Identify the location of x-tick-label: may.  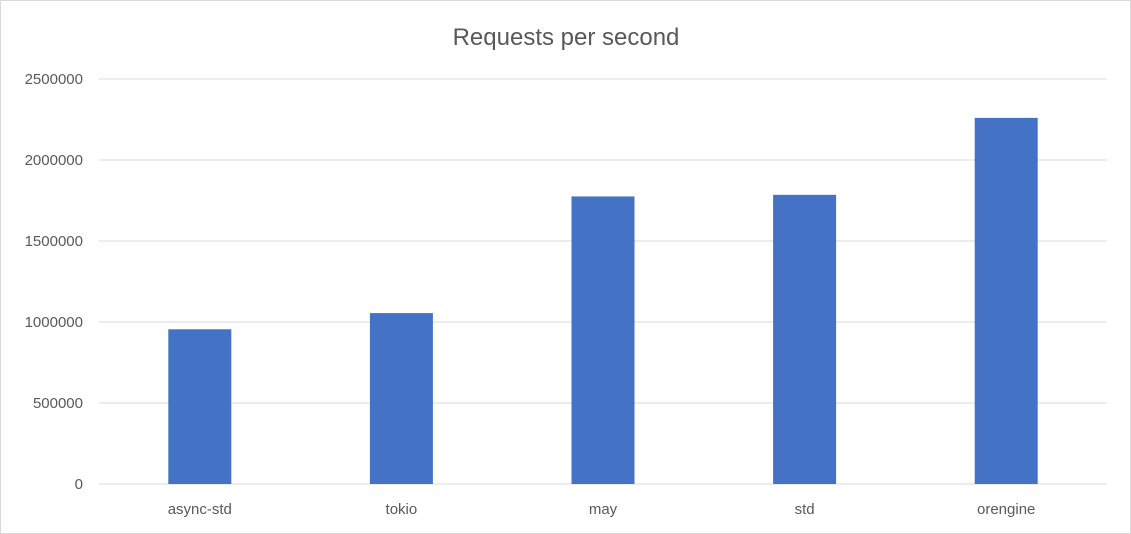
(603, 509).